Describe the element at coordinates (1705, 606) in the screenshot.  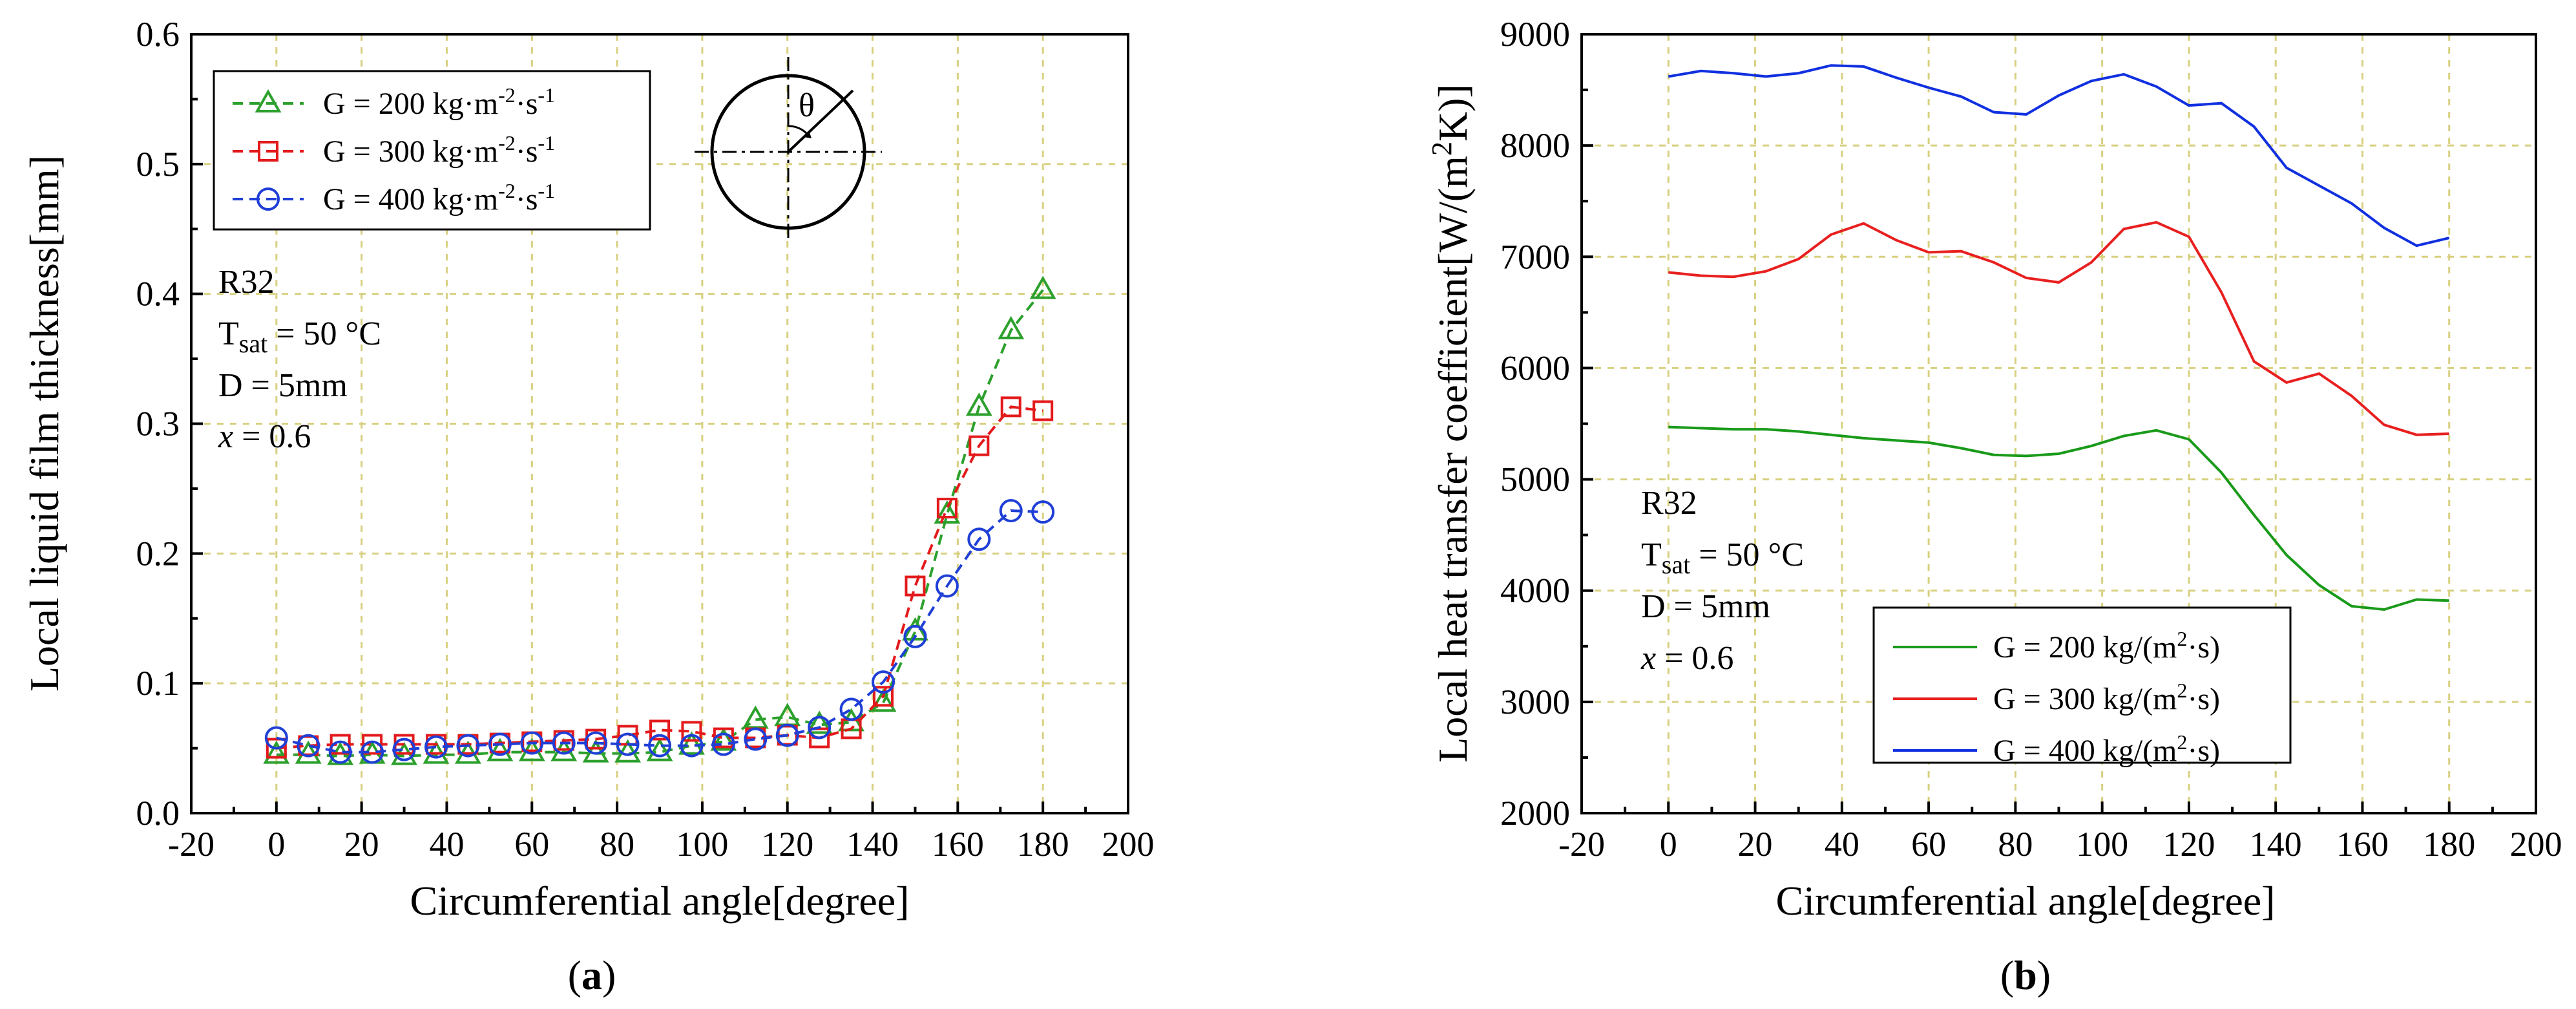
I see `panel-b-diameter-label: D = 5mm` at that location.